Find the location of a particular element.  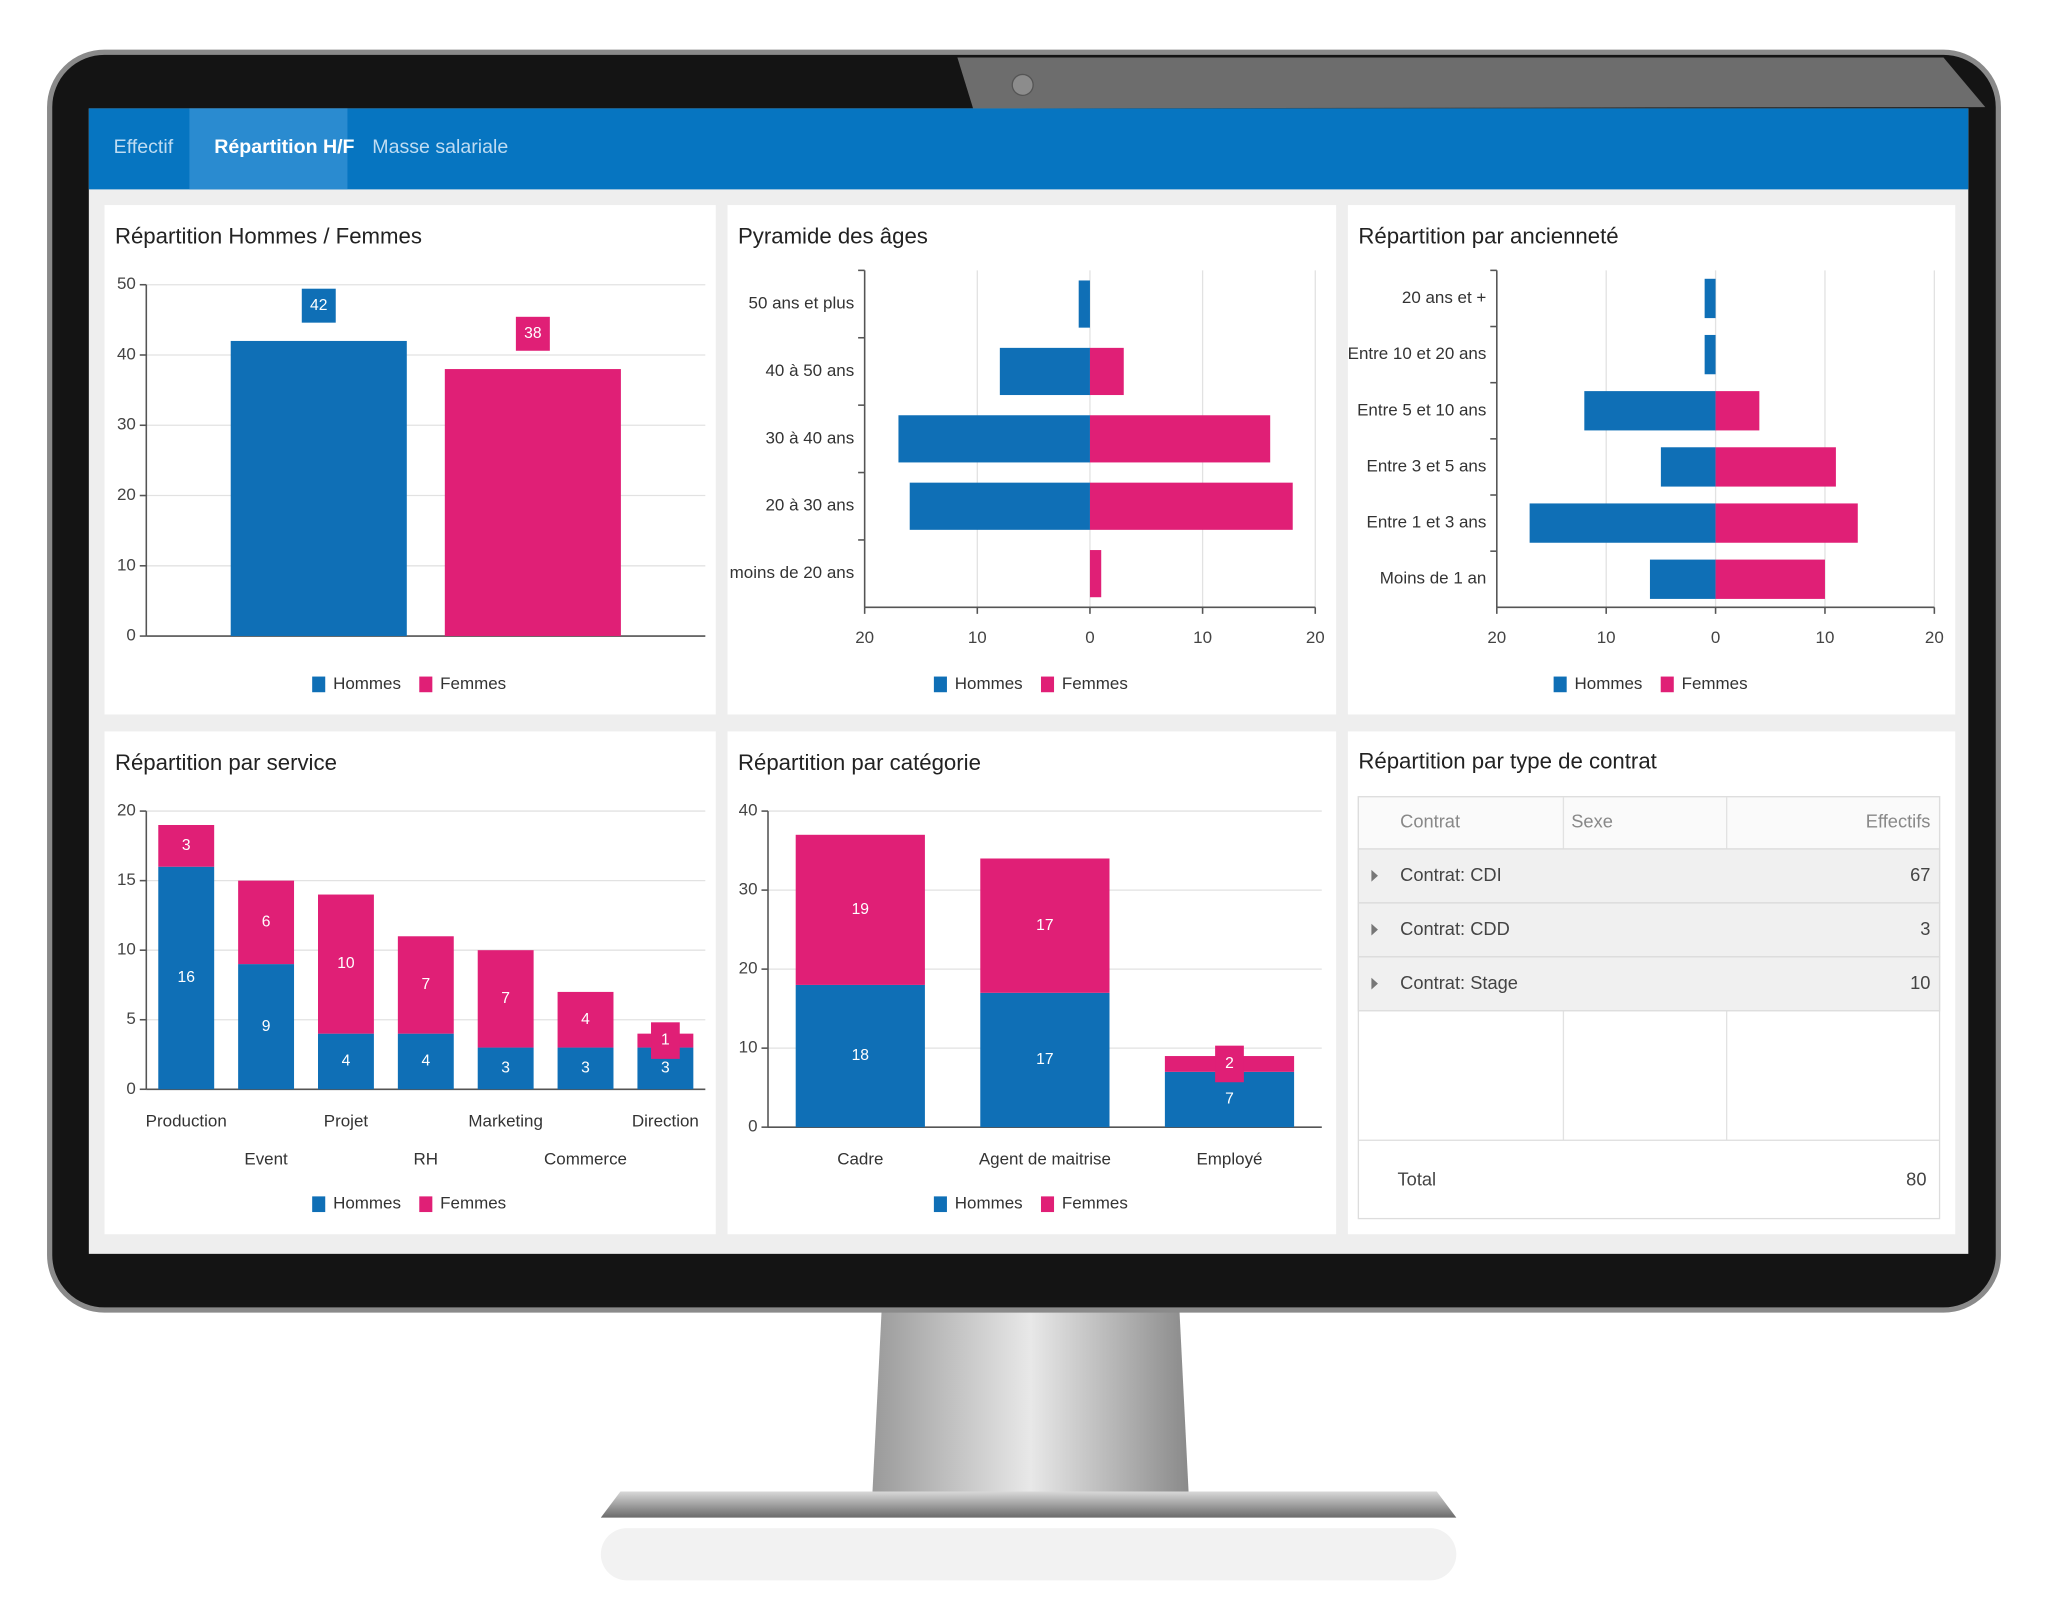

x-tick-label: RH is located at coordinates (426, 1158).